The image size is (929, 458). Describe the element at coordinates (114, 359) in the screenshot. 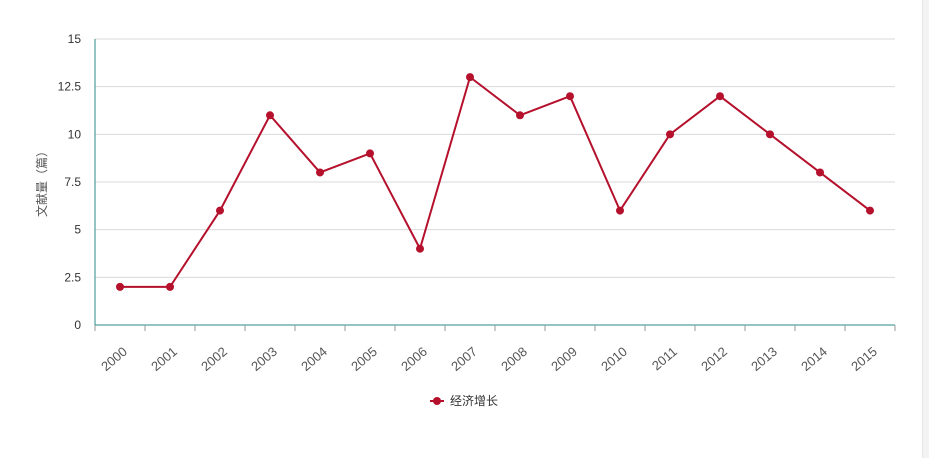

I see `x-tick-label: 2000` at that location.